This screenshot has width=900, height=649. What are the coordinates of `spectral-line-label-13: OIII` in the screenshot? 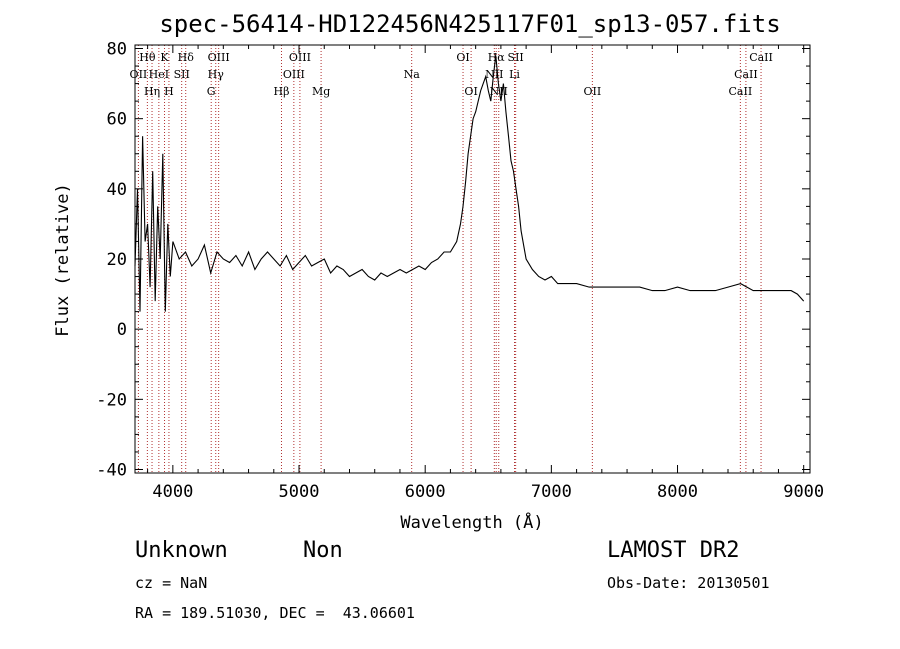 It's located at (294, 74).